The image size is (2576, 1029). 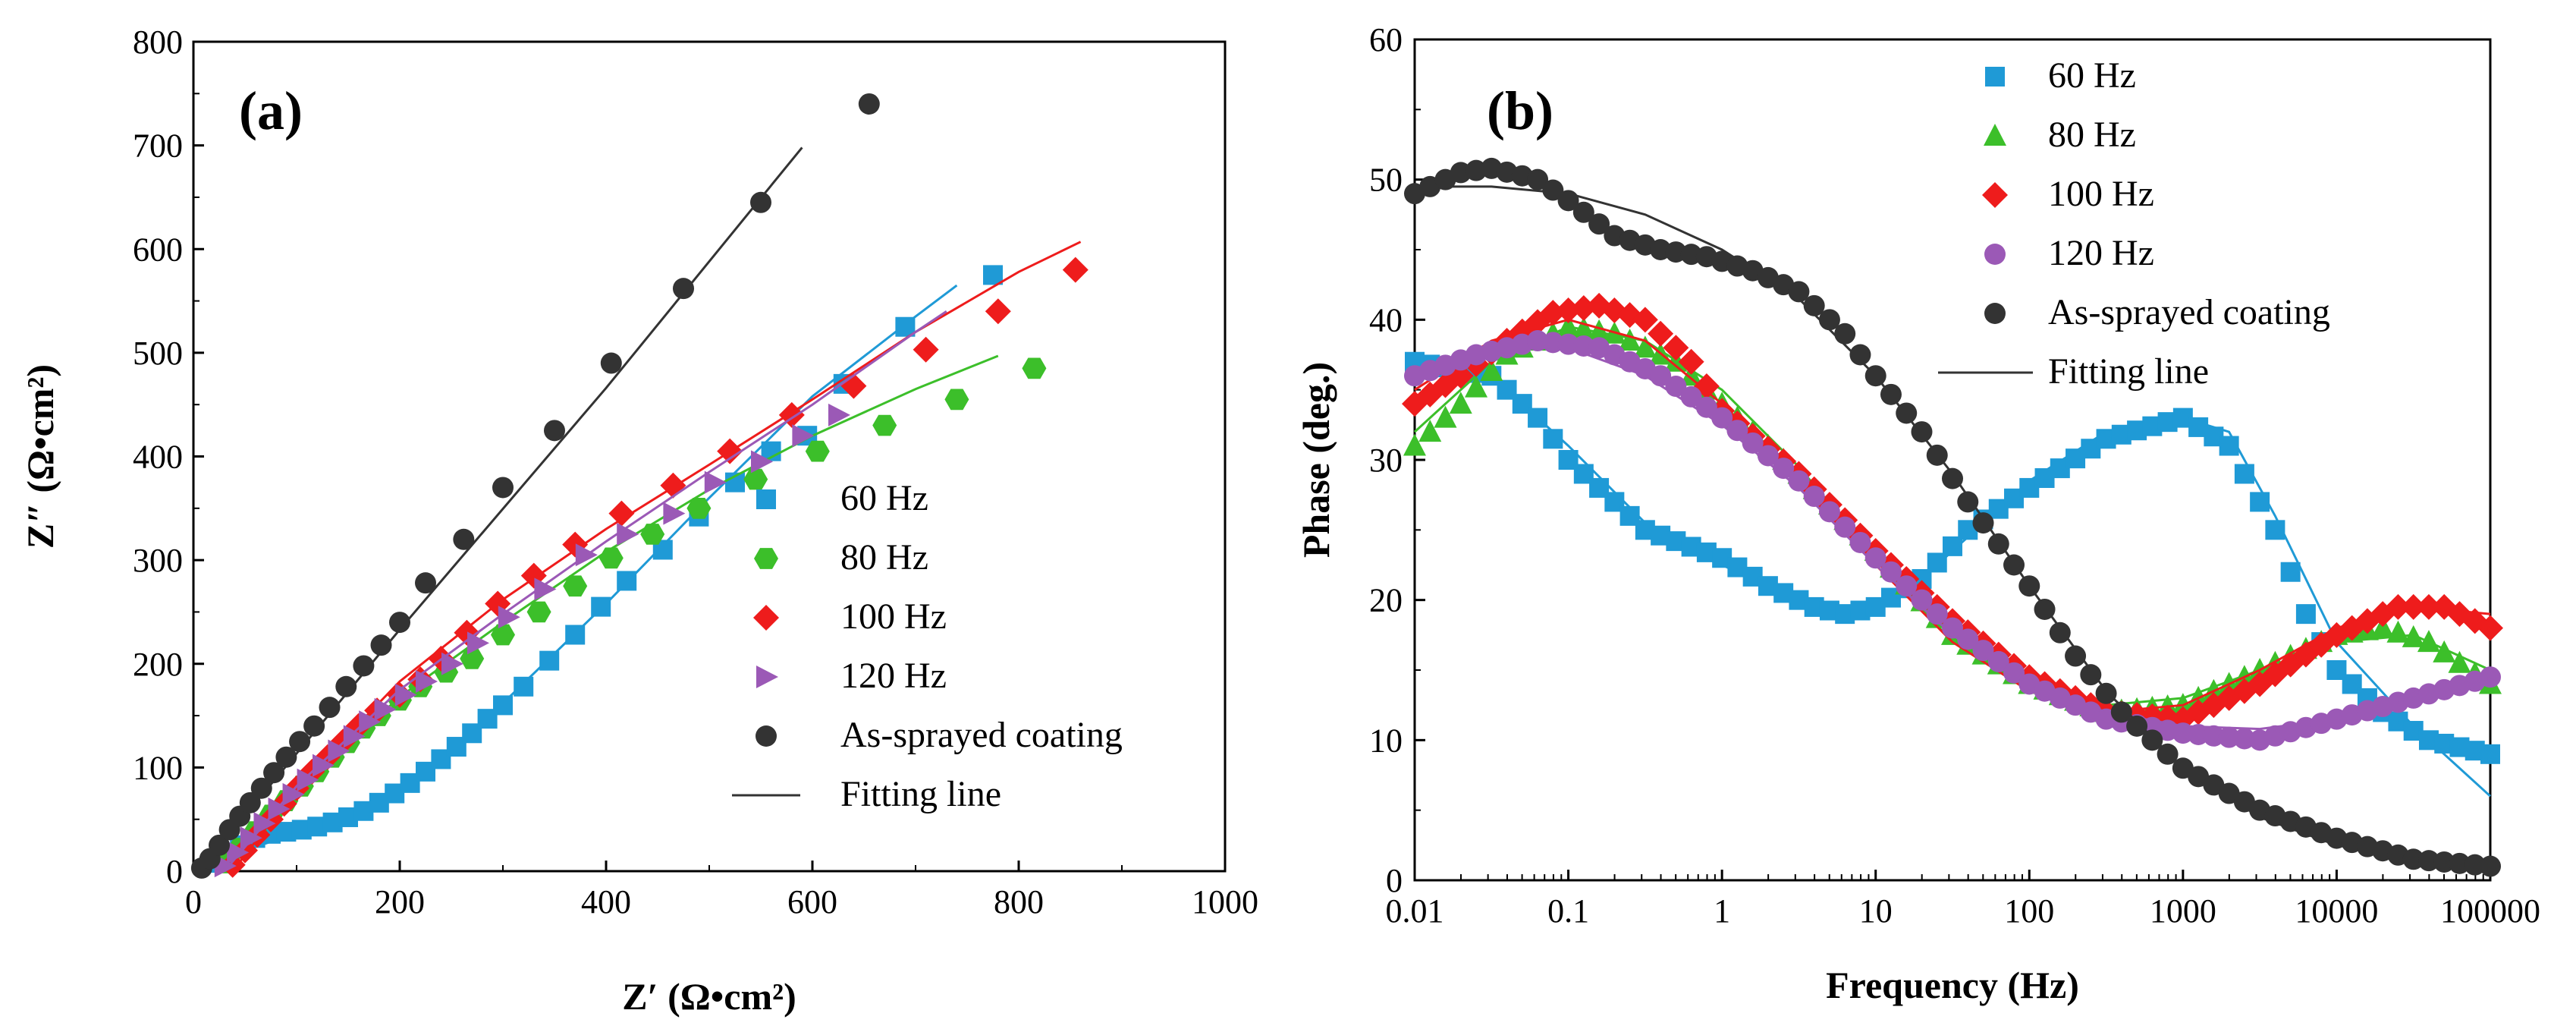 What do you see at coordinates (1019, 902) in the screenshot?
I see `x-tick-label: 800` at bounding box center [1019, 902].